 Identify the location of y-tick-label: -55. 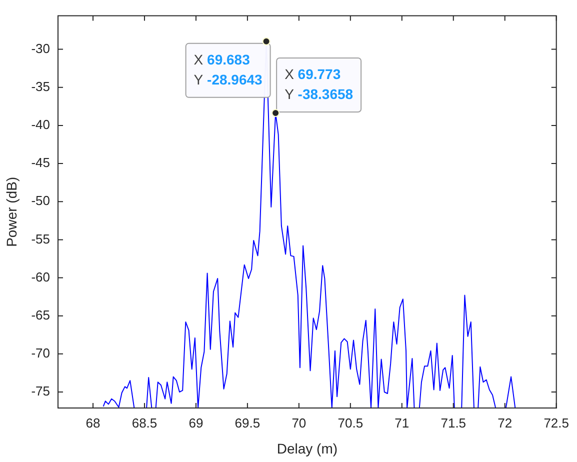
(40, 238).